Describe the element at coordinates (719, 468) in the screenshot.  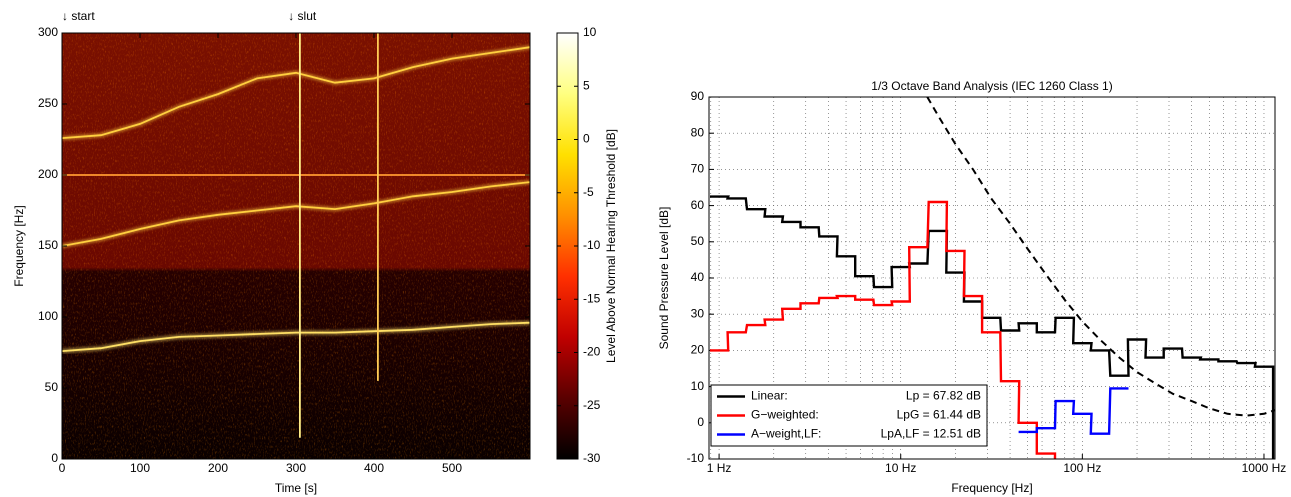
I see `x-tick-label: 1 Hz` at that location.